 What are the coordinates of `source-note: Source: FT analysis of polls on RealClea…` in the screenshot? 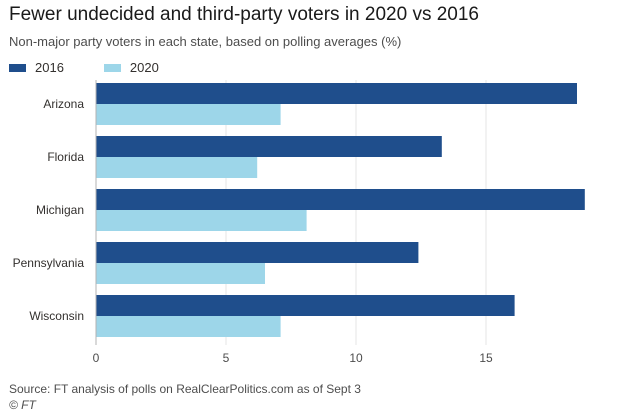 It's located at (185, 389).